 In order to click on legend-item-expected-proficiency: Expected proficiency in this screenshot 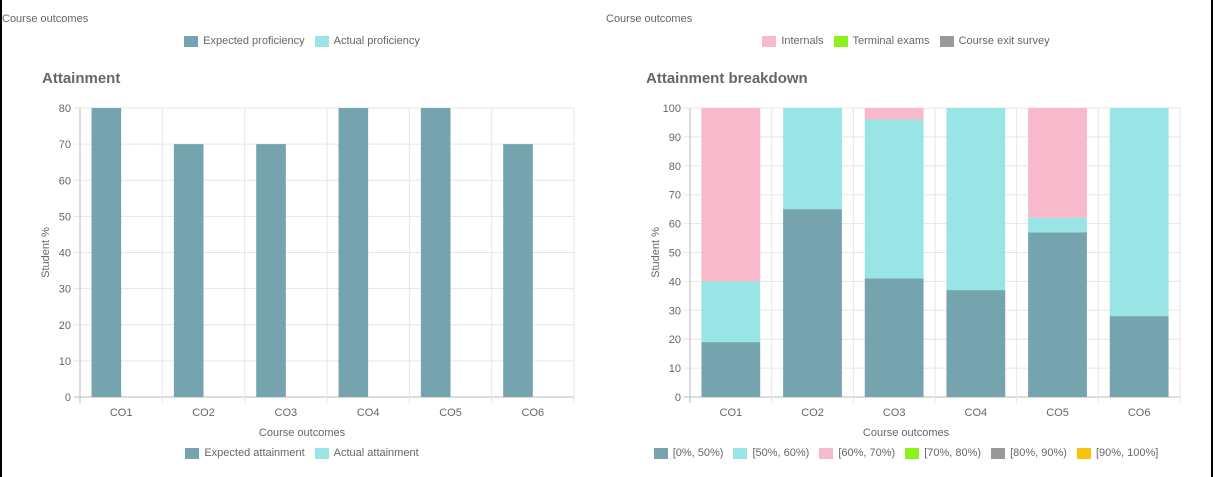, I will do `click(244, 41)`.